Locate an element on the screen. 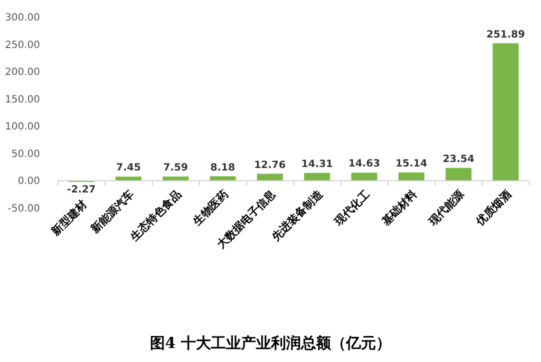 Image resolution: width=541 pixels, height=362 pixels. x-tick-label: 新型建材 is located at coordinates (69, 218).